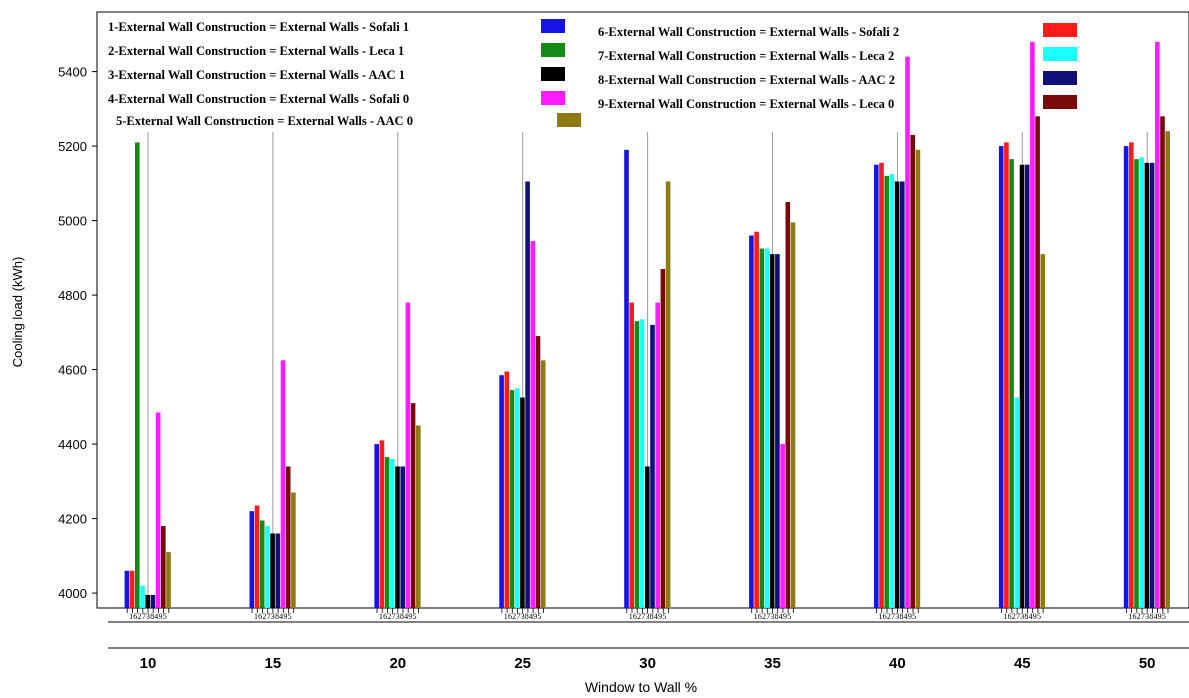 The width and height of the screenshot is (1189, 698). What do you see at coordinates (72, 444) in the screenshot?
I see `y-tick-label: 4400` at bounding box center [72, 444].